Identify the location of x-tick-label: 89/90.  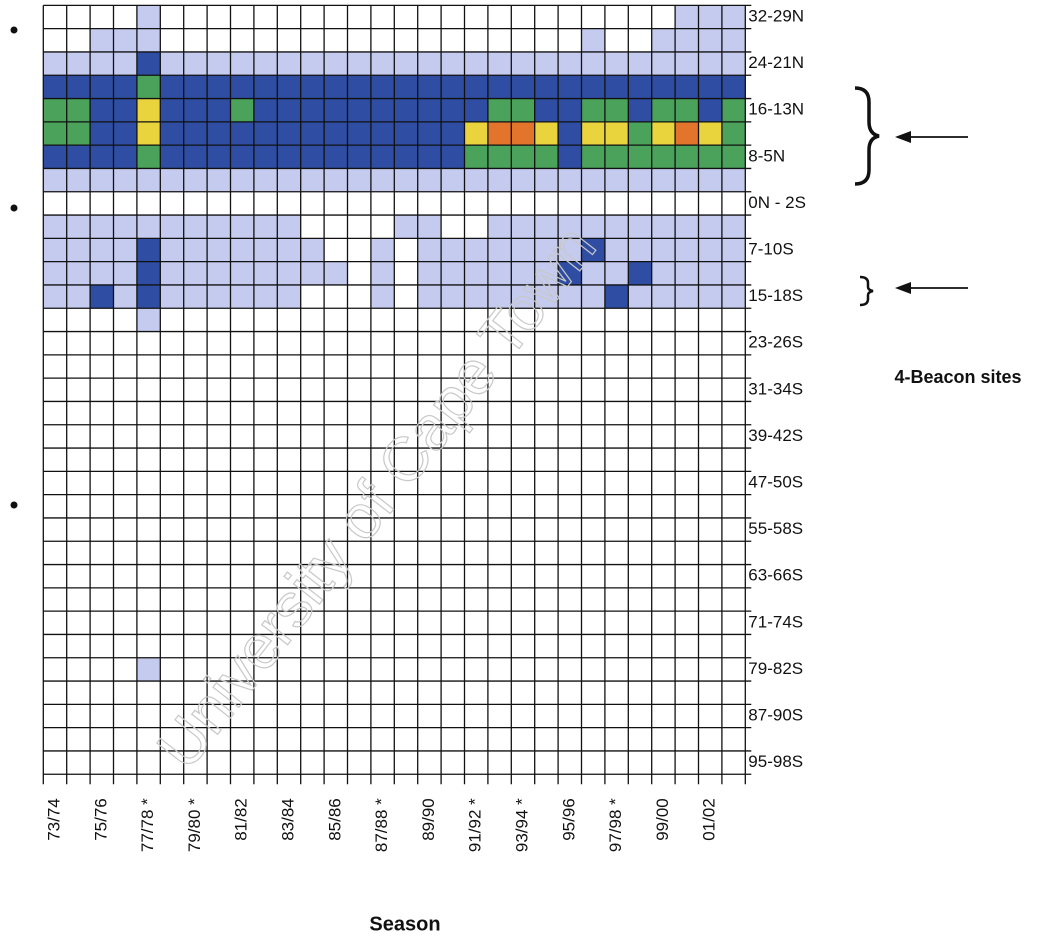
(428, 819).